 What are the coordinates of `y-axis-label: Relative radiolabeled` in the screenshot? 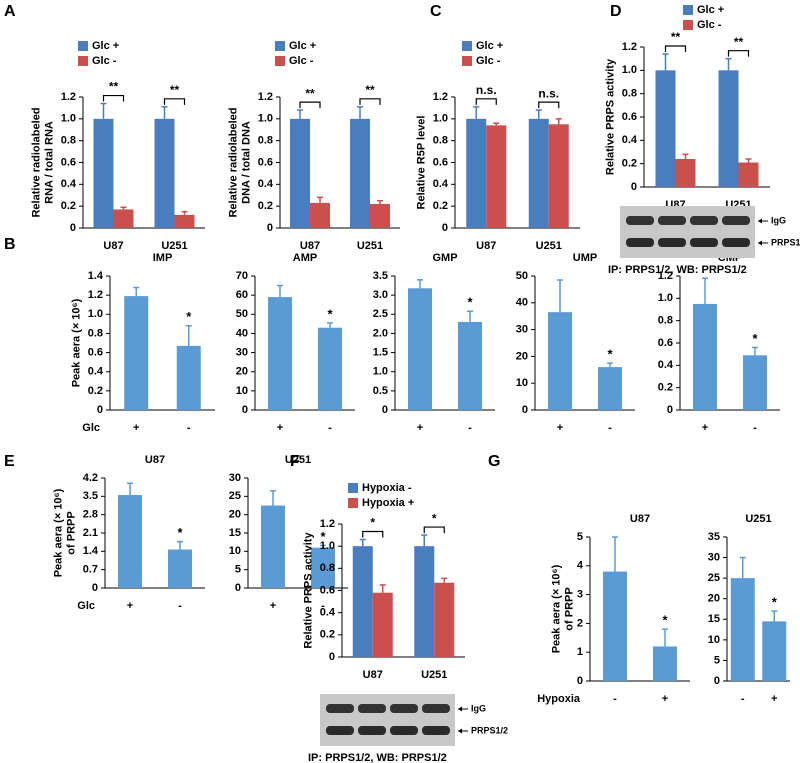 It's located at (233, 162).